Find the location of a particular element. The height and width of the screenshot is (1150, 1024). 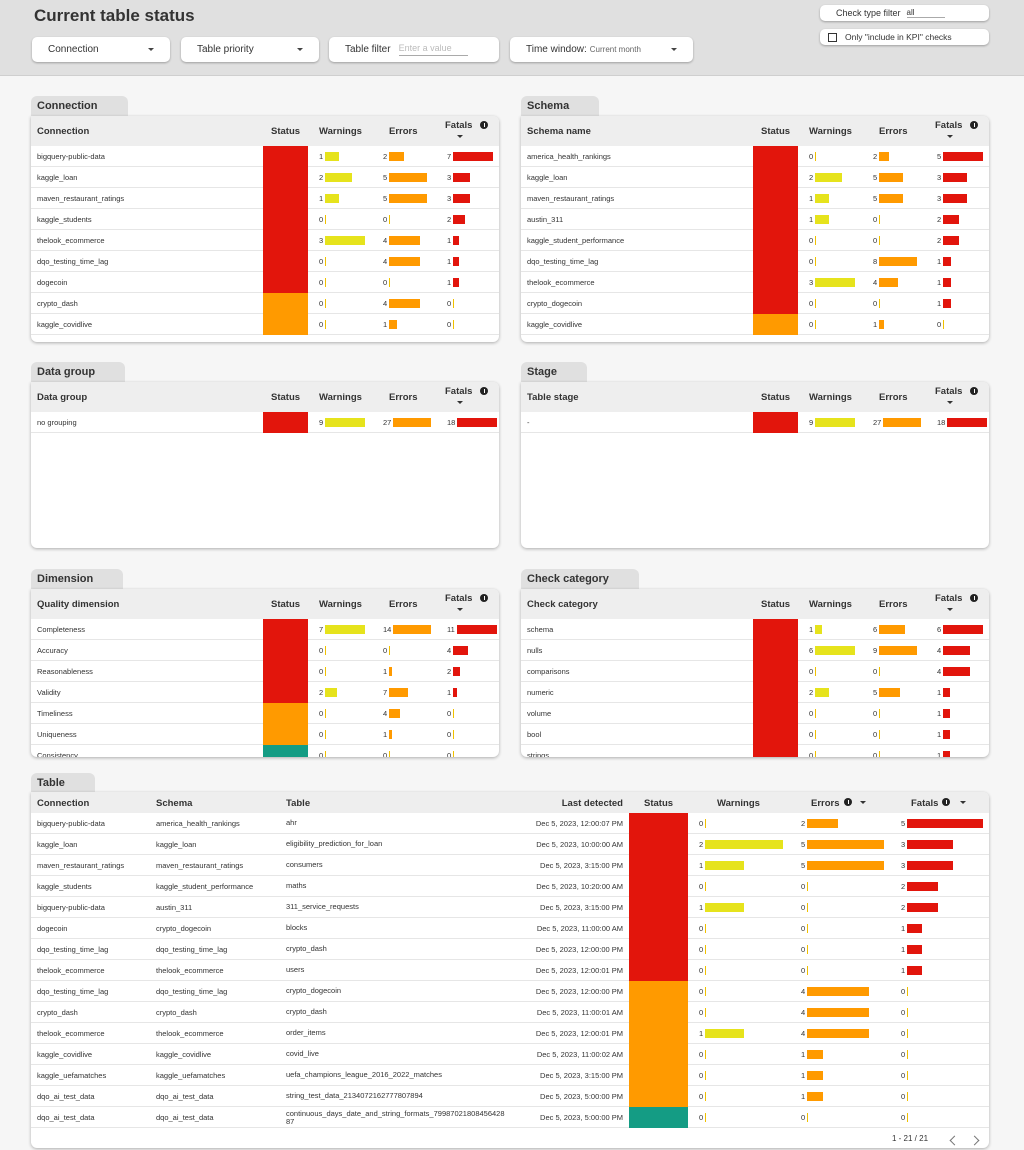

row-name: no grouping is located at coordinates (57, 422).